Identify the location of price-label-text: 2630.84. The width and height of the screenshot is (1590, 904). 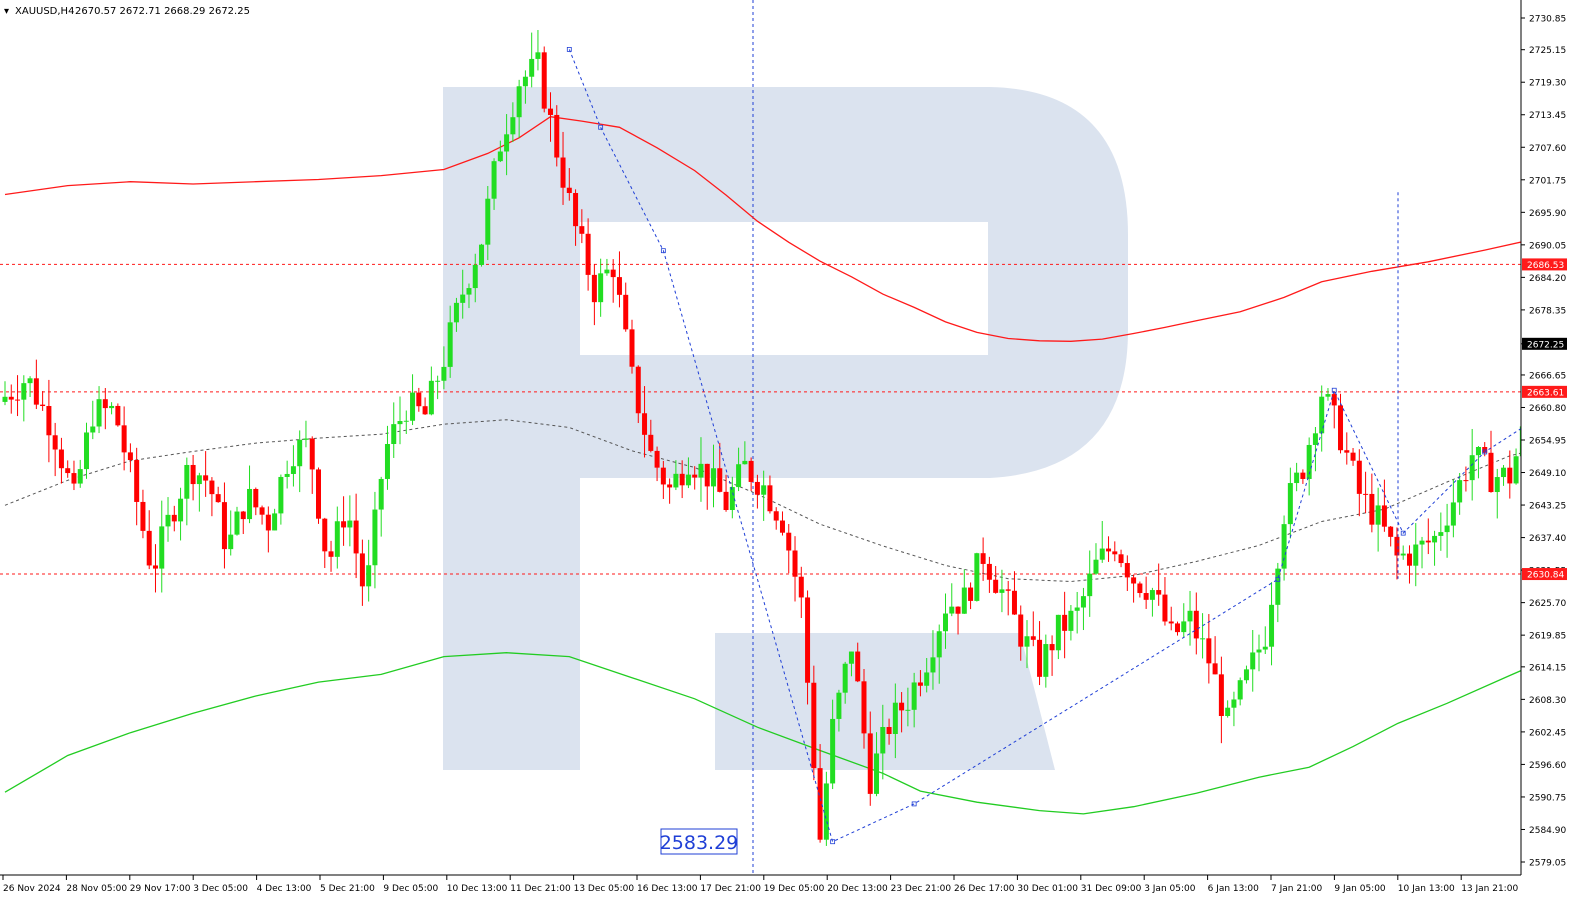
(1545, 576).